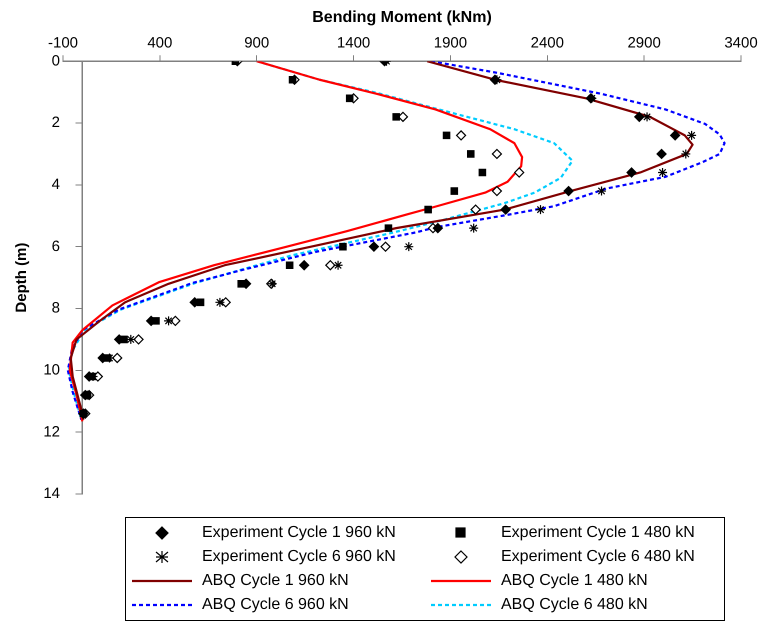  I want to click on y-tick-label: 10, so click(51, 369).